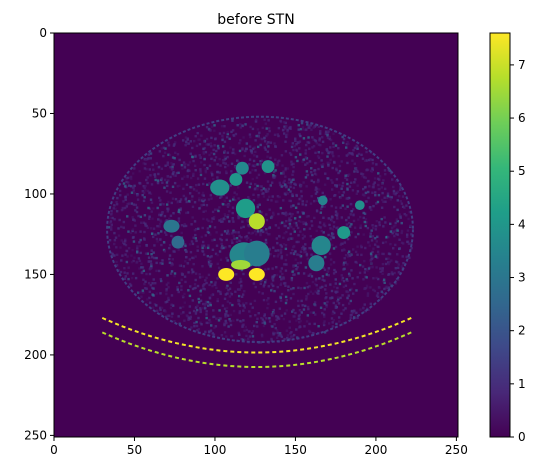 Image resolution: width=545 pixels, height=468 pixels. Describe the element at coordinates (375, 450) in the screenshot. I see `x-tick-label: 200` at that location.